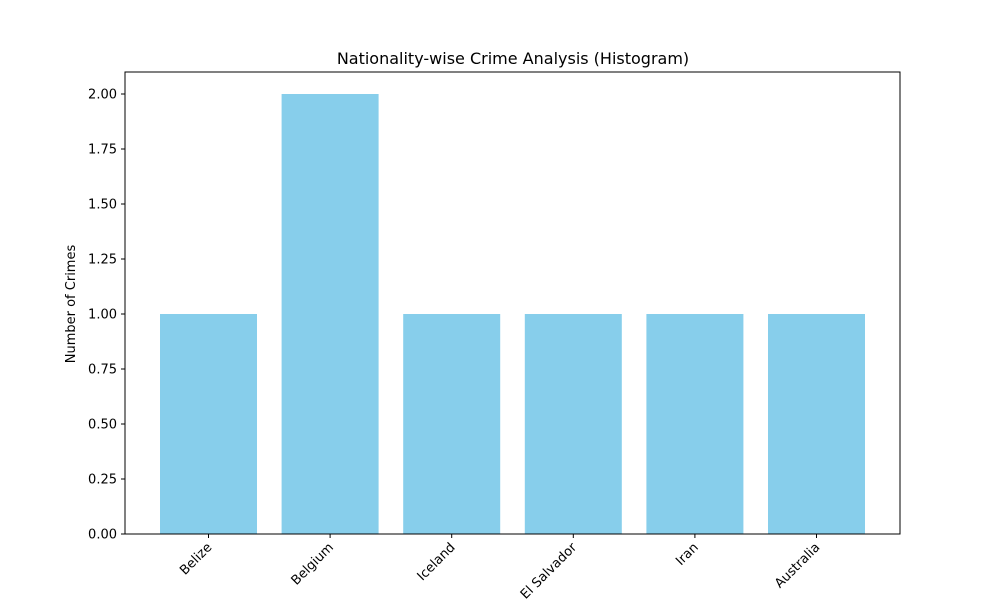  I want to click on y-tick-label-2-00: 2.00, so click(102, 95).